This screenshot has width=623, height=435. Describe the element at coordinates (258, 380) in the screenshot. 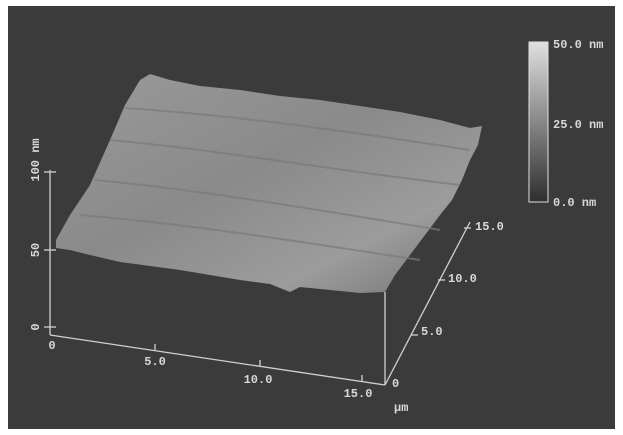

I see `x-tick-label: 10.0` at that location.